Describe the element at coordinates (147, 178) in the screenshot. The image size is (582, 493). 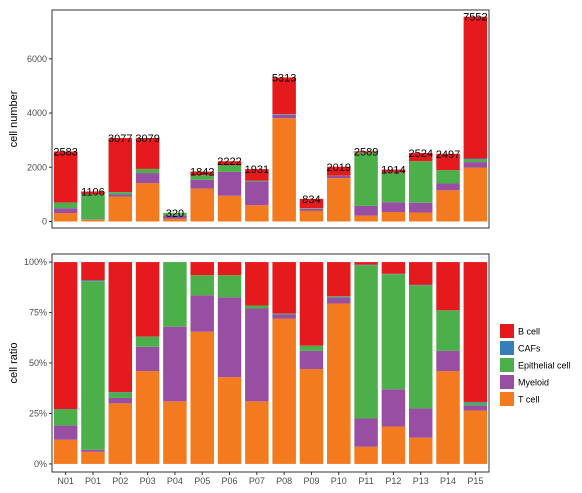
I see `bar-count-p03-myeloid` at that location.